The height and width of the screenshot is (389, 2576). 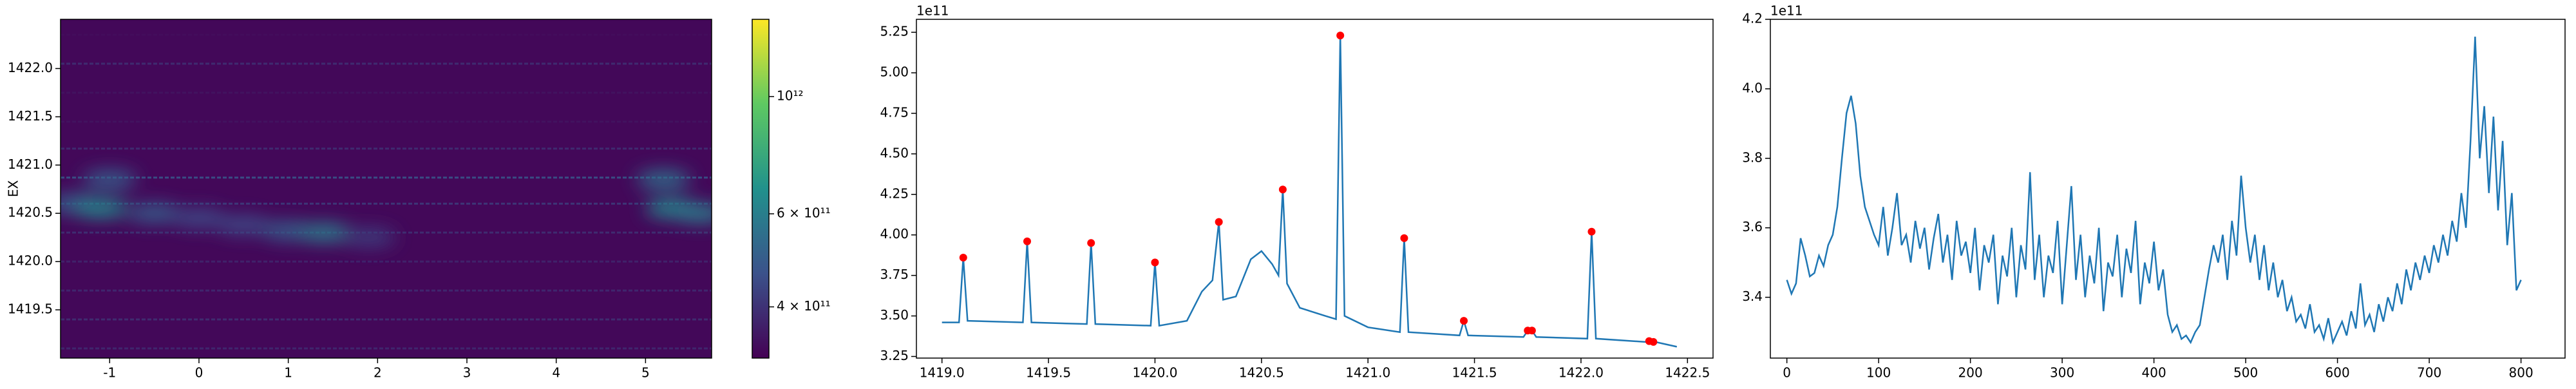 What do you see at coordinates (1368, 373) in the screenshot?
I see `x-tick-label: 1421.0` at bounding box center [1368, 373].